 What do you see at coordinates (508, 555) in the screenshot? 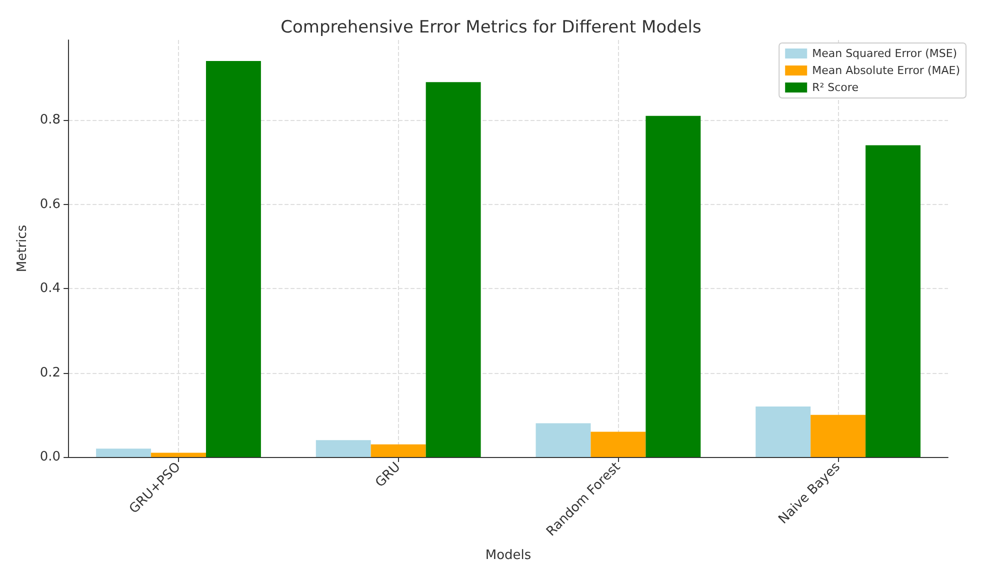
I see `x-axis-title: Models` at bounding box center [508, 555].